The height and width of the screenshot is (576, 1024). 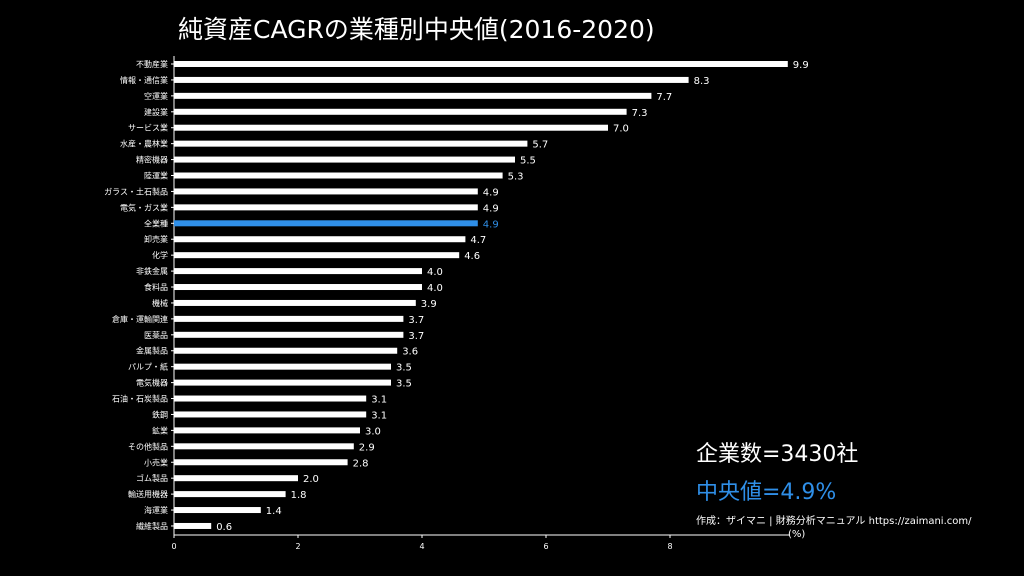 What do you see at coordinates (152, 64) in the screenshot?
I see `category-label: 不動産業` at bounding box center [152, 64].